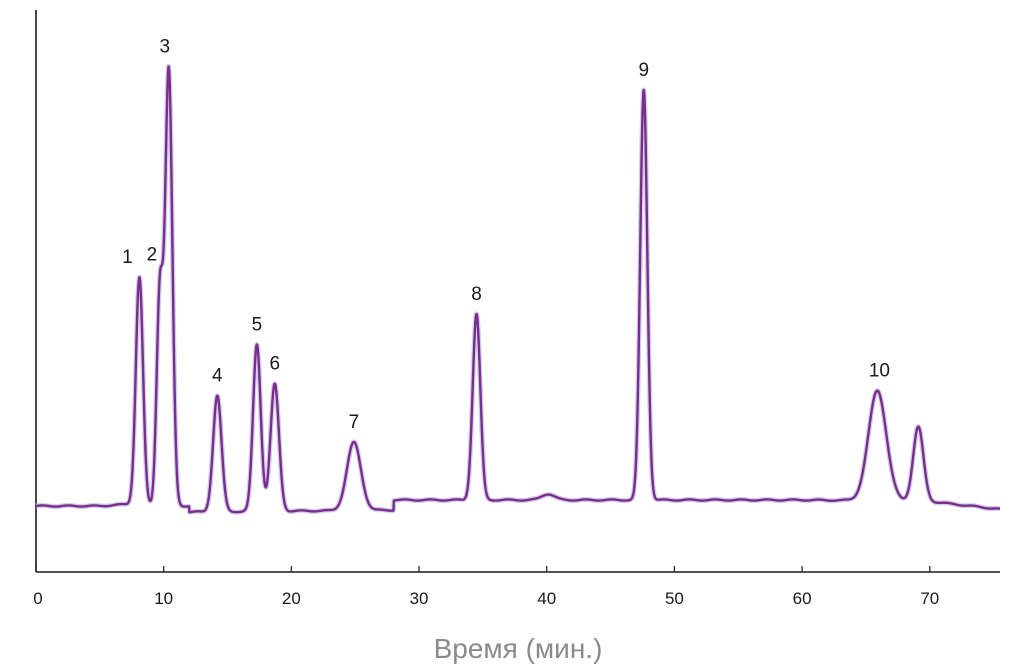  I want to click on peak-label-9: 9, so click(643, 70).